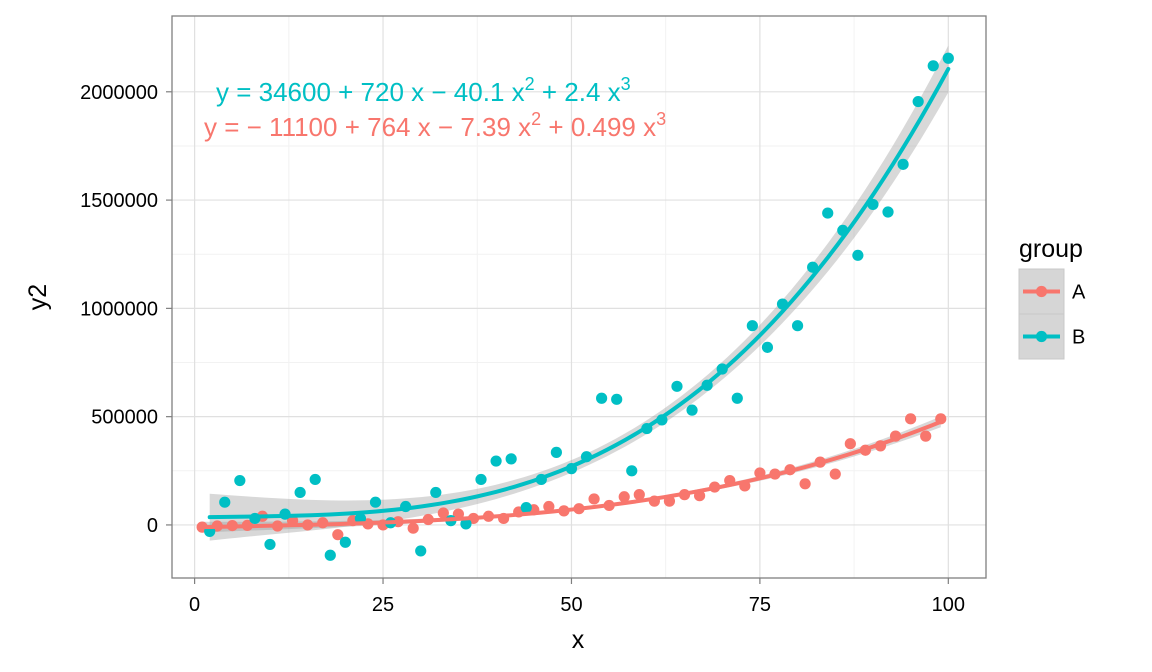  Describe the element at coordinates (578, 92) in the screenshot. I see `equation-term: + 2.4 x` at that location.